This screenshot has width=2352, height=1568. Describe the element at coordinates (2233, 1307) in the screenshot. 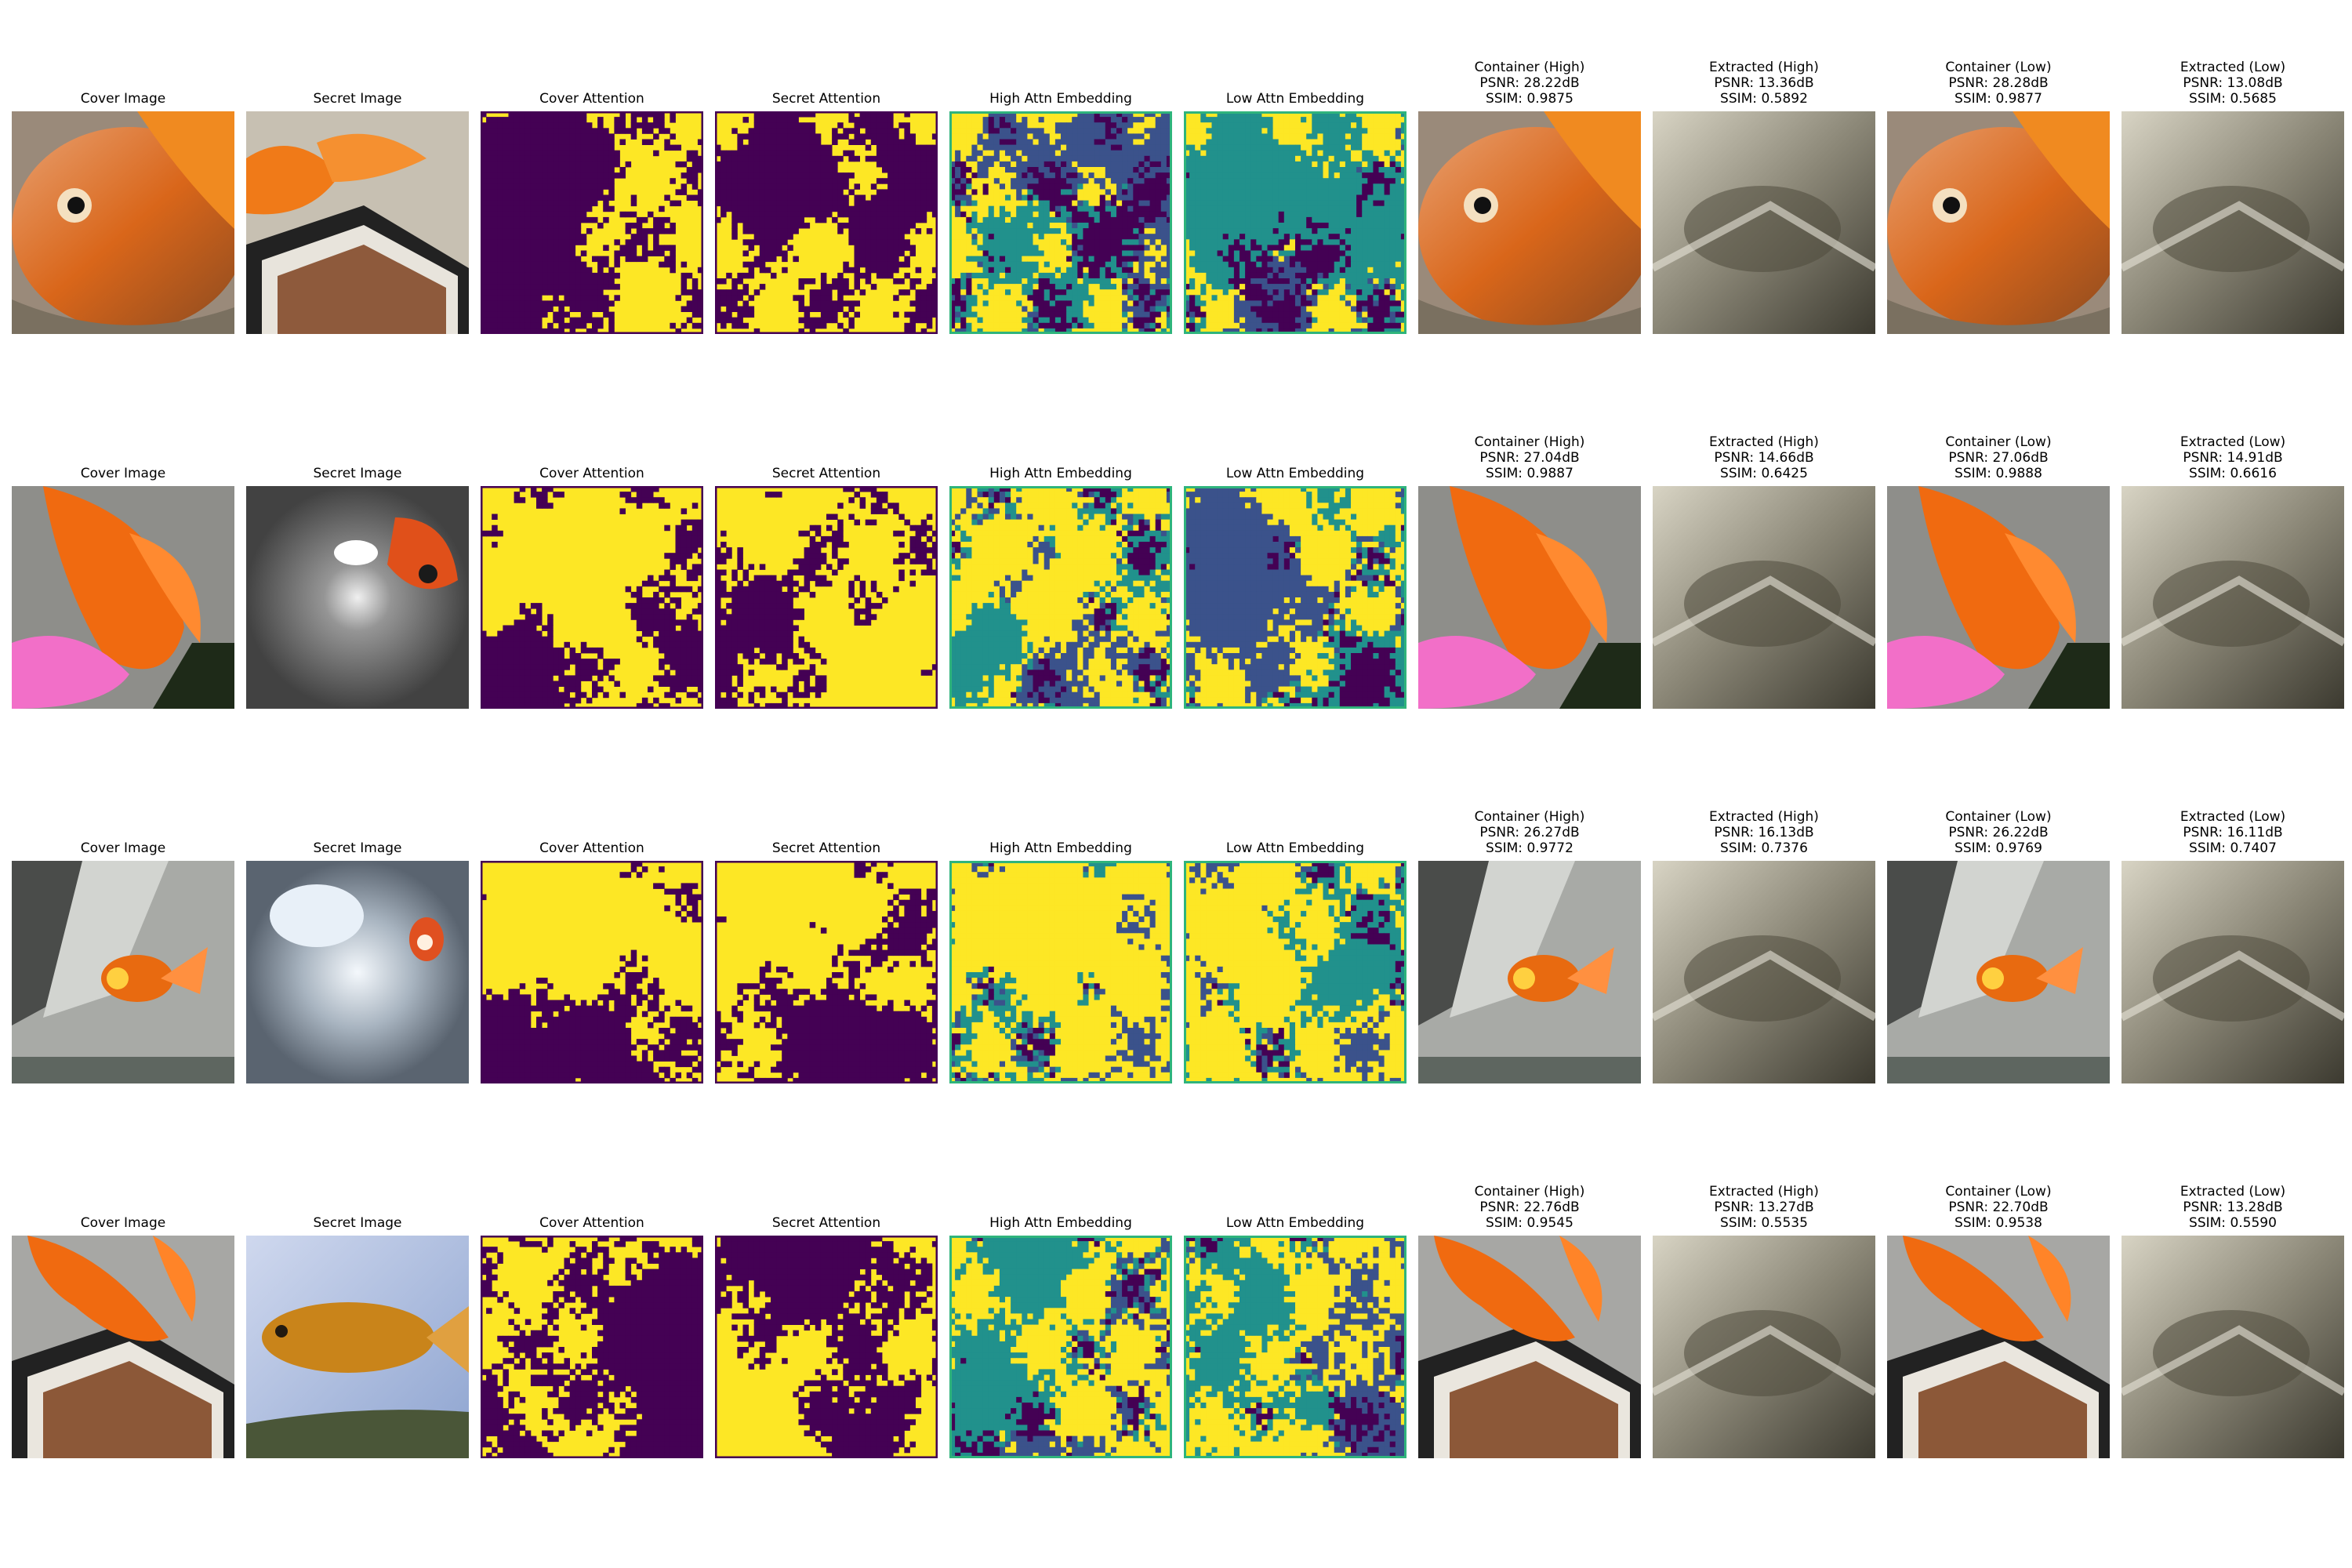

I see `figure-panel: Extracted (Low) PSNR: 13.28dB SSIM: 0.5590` at that location.